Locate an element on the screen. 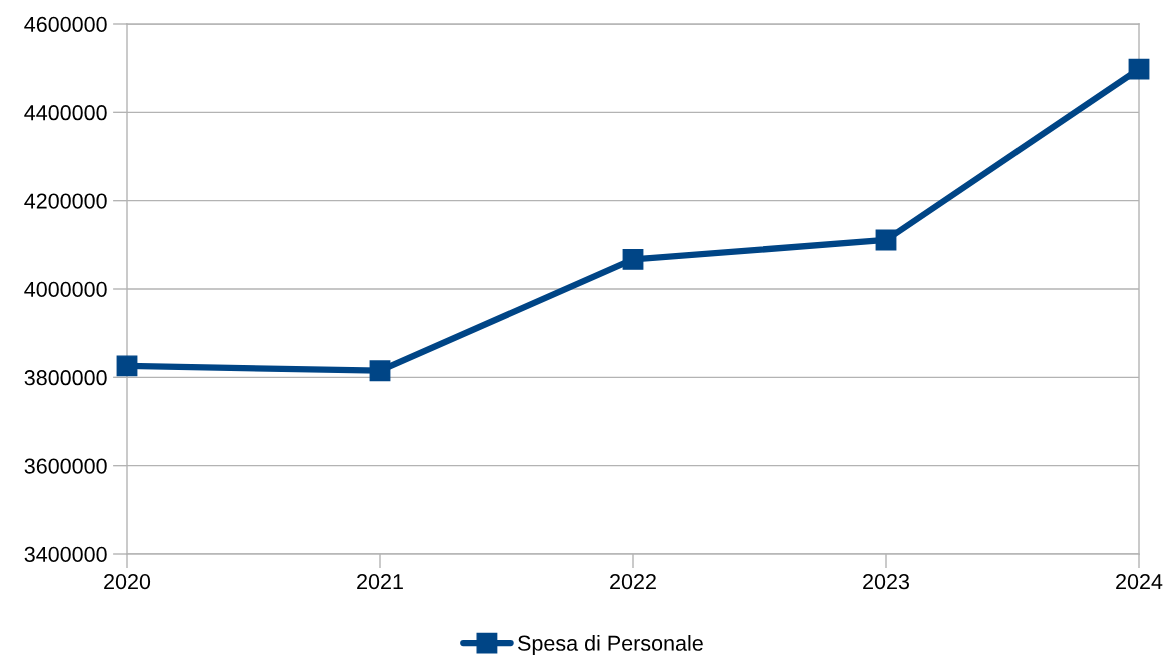  x-tick-label: 2023 is located at coordinates (886, 582).